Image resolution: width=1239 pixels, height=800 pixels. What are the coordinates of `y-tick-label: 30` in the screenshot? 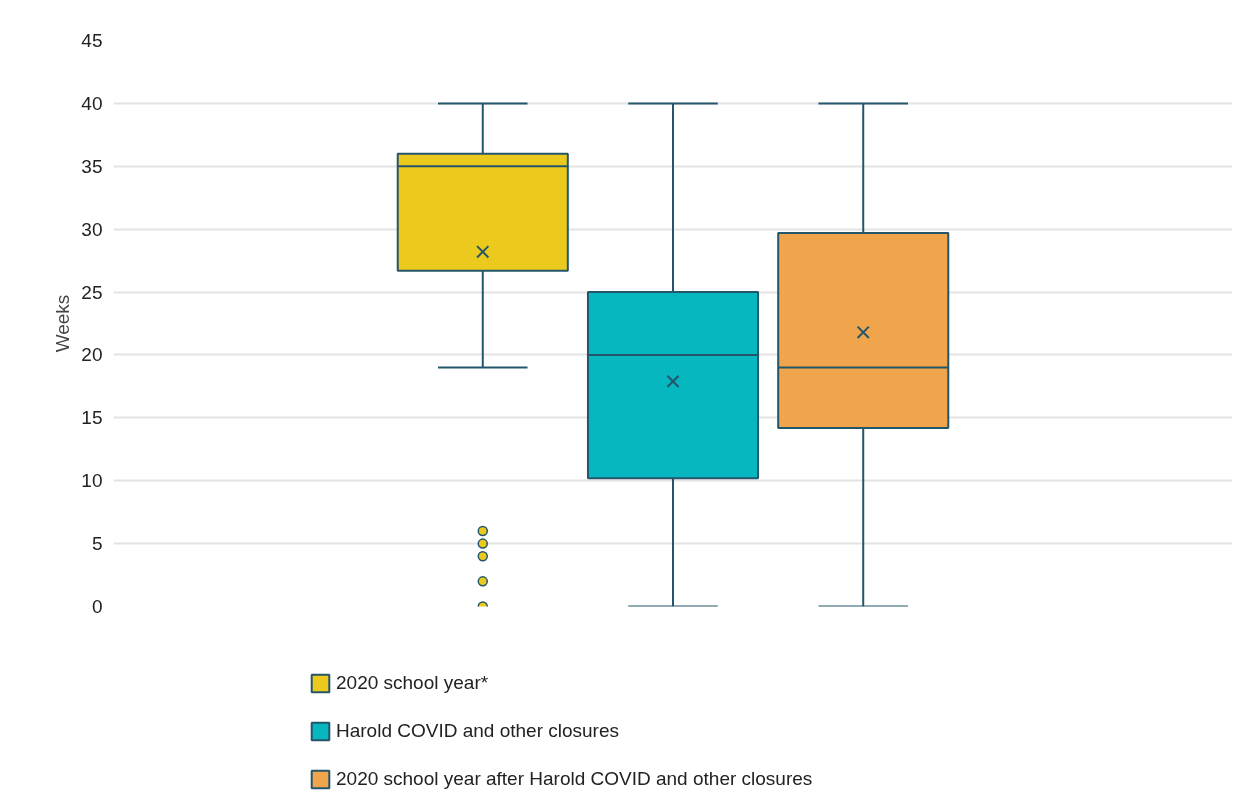 It's located at (92, 229).